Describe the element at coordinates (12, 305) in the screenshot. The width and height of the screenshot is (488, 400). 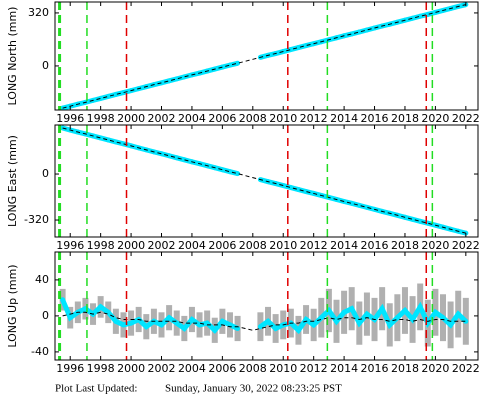
I see `y-axis-label: LONG Up (mm)` at that location.